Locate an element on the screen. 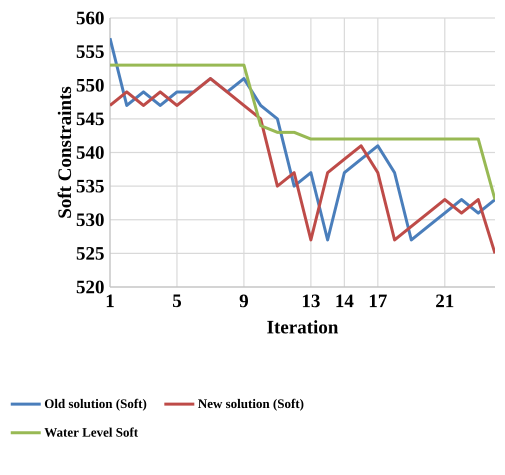 Image resolution: width=505 pixels, height=475 pixels. y-axis-title: Soft Constraints is located at coordinates (65, 152).